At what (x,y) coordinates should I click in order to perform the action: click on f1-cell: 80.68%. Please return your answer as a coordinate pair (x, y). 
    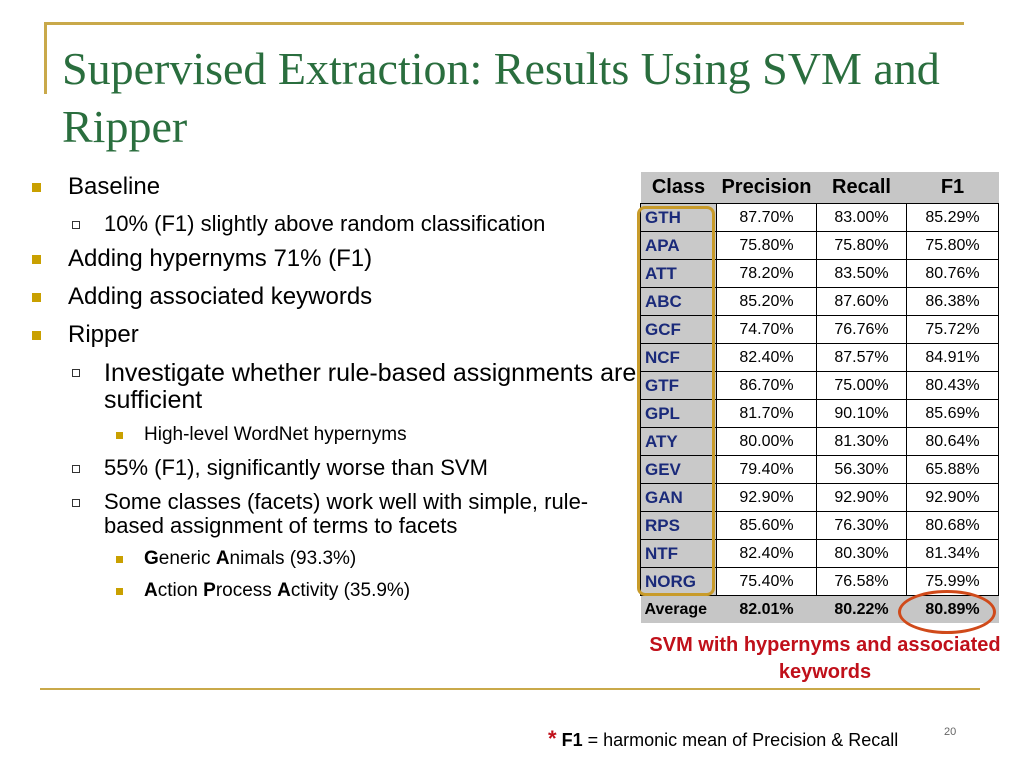
    Looking at the image, I should click on (952, 525).